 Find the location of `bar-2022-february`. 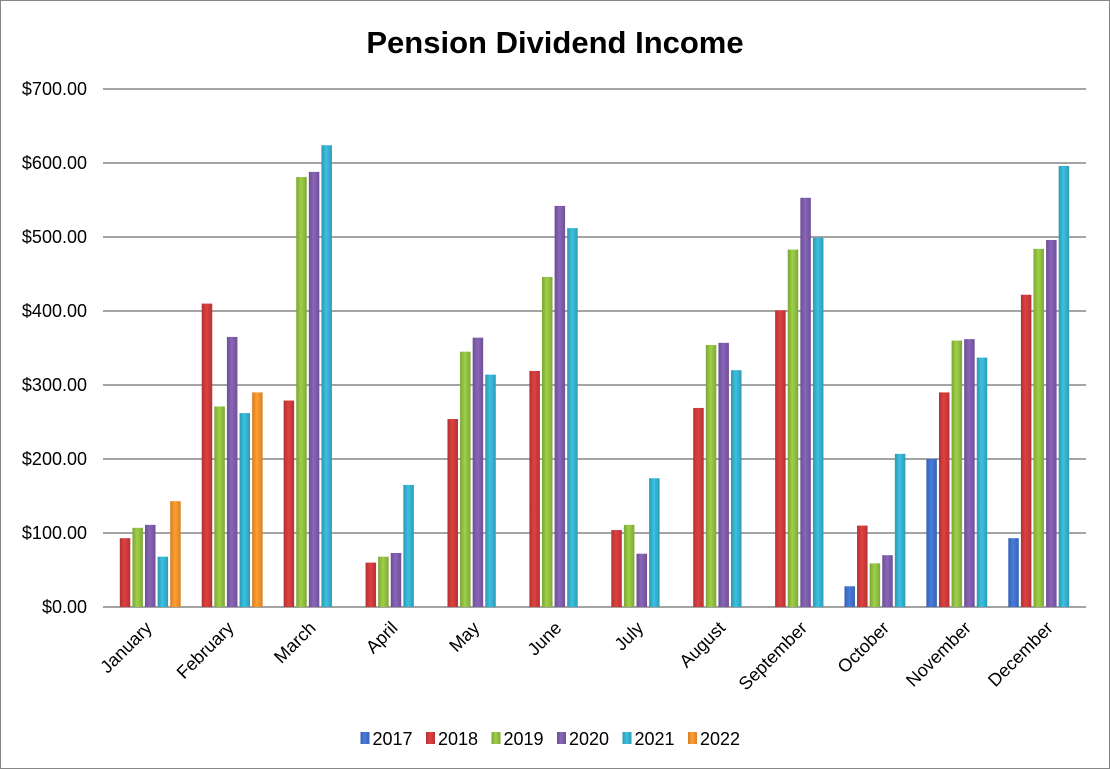

bar-2022-february is located at coordinates (257, 499).